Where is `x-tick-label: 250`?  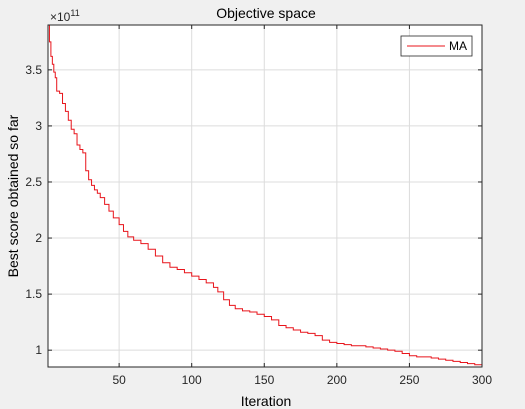
x-tick-label: 250 is located at coordinates (409, 380).